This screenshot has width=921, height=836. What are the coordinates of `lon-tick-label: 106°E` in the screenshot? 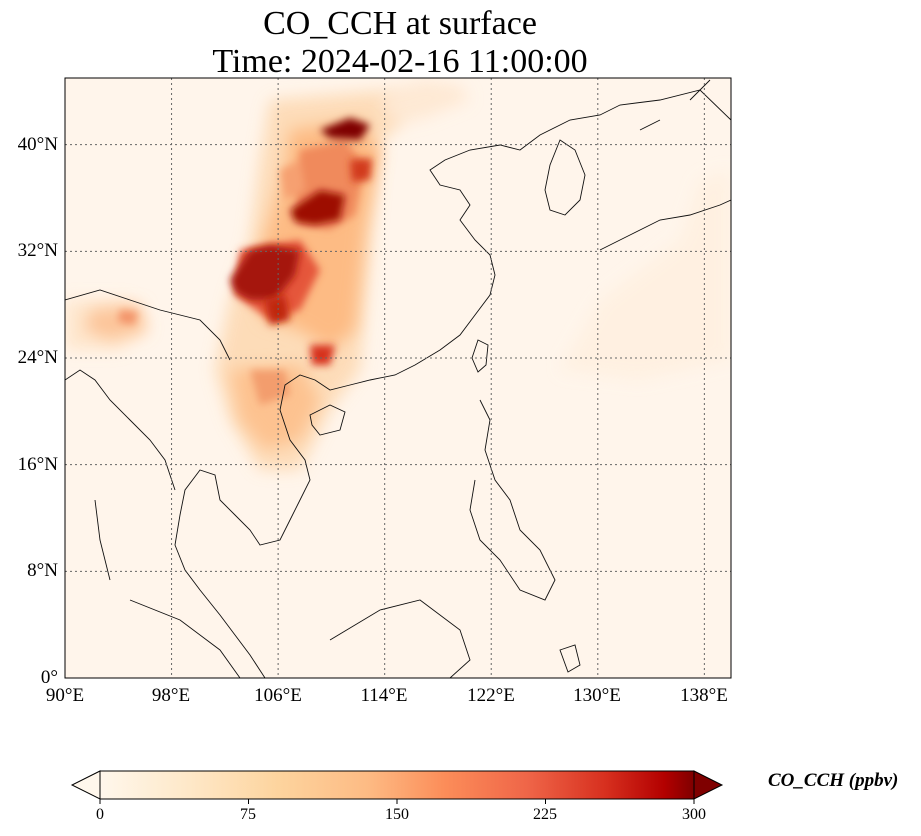 It's located at (278, 695).